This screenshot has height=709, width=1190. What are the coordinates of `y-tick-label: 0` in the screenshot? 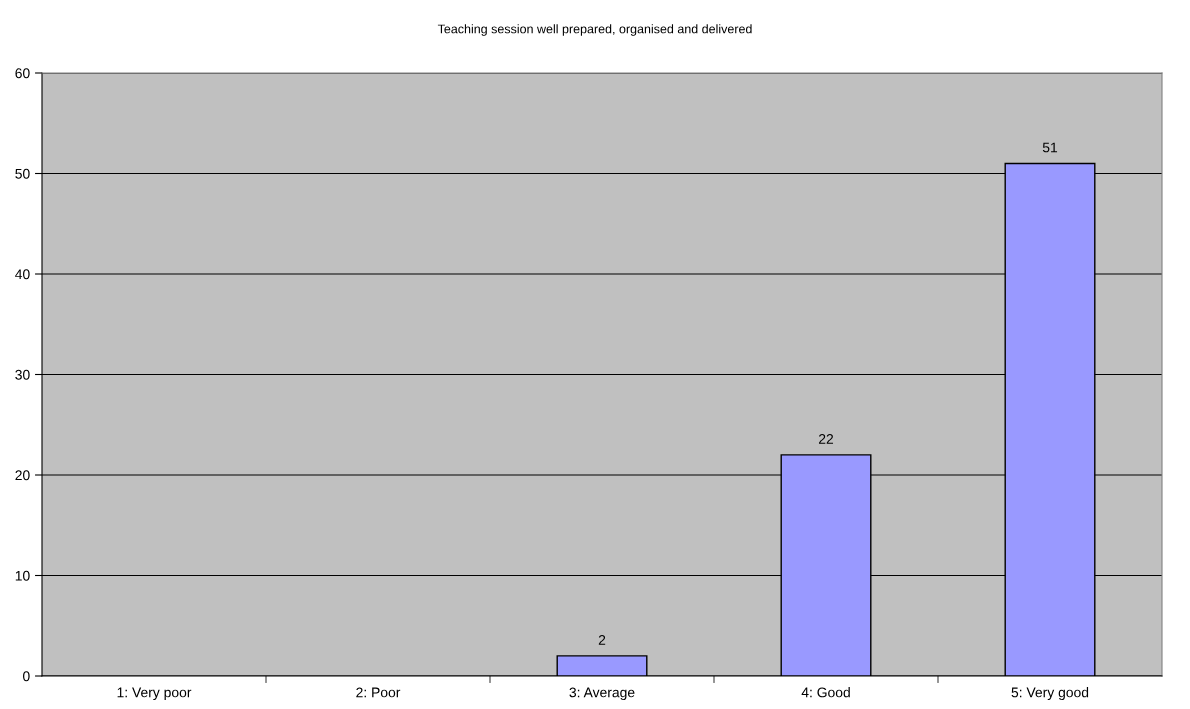 It's located at (26, 676).